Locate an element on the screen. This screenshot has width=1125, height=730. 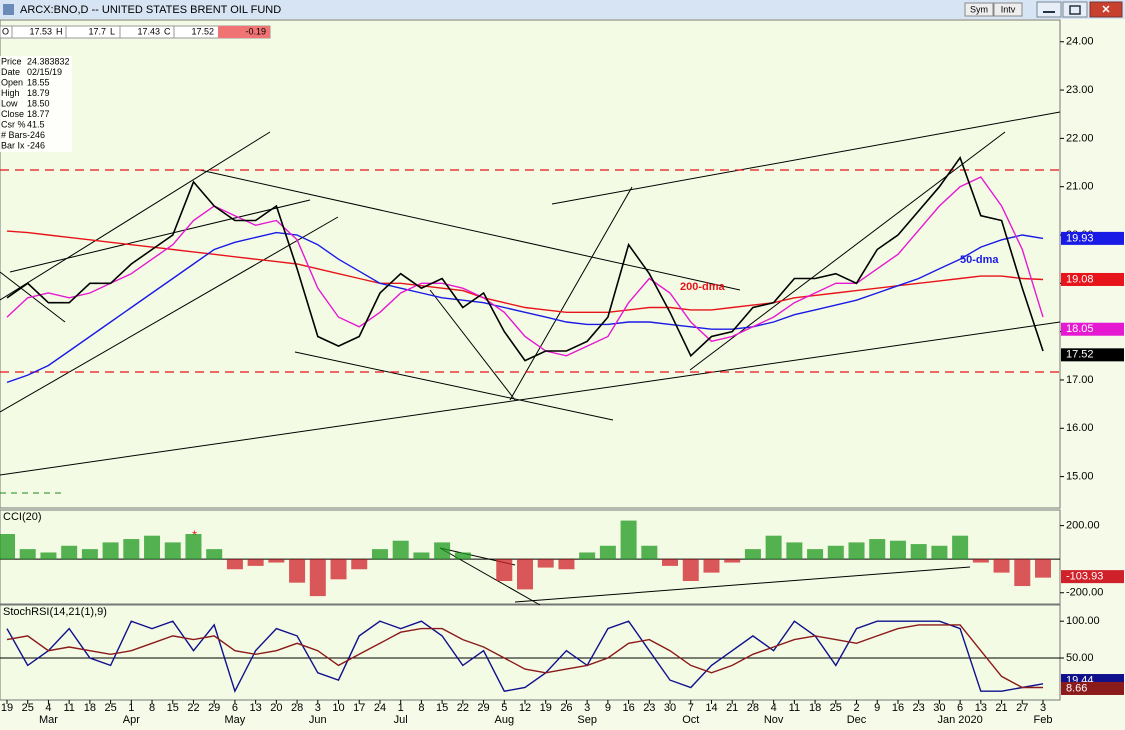
x-tick-label: 17 is located at coordinates (359, 708).